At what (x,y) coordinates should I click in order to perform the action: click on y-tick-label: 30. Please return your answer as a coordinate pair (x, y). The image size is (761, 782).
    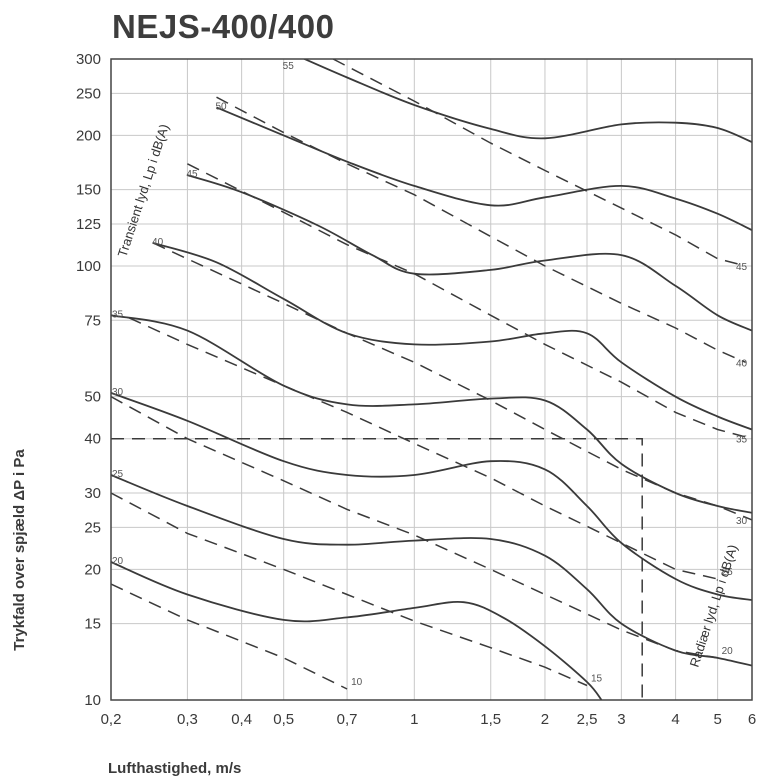
    Looking at the image, I should click on (92, 493).